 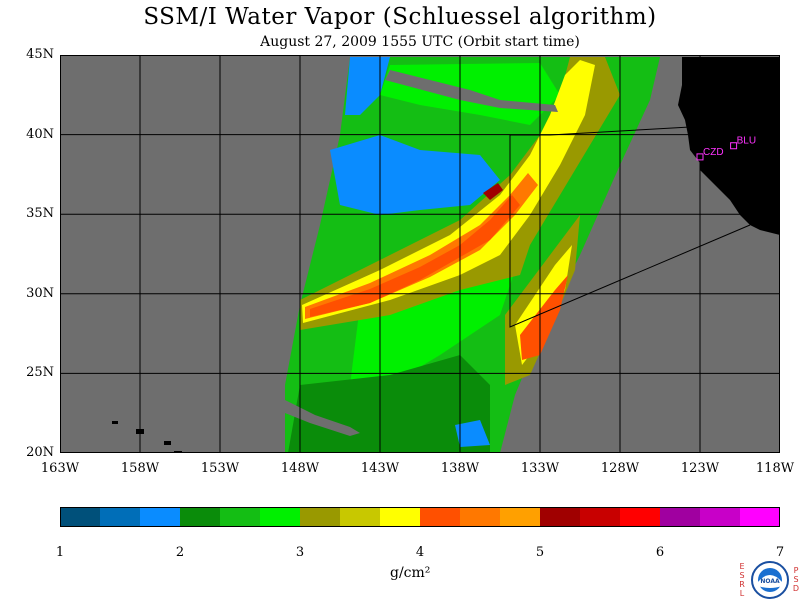 I want to click on longitude-label: 123W, so click(x=700, y=468).